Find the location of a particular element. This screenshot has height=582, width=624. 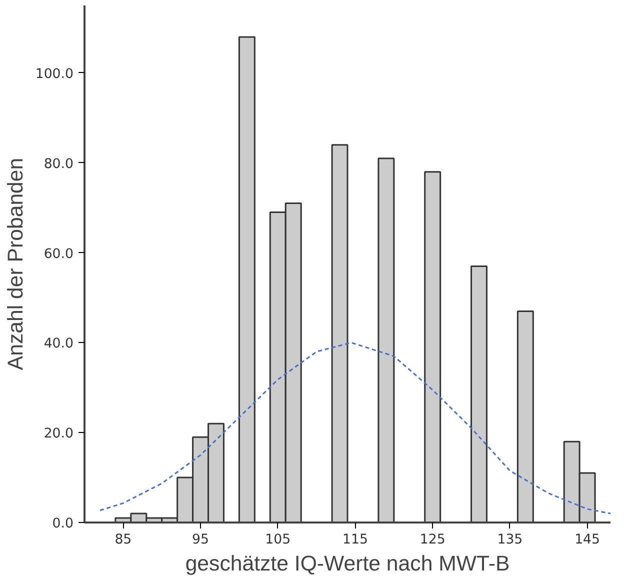

y-tick-label: 60.0 is located at coordinates (59, 254).